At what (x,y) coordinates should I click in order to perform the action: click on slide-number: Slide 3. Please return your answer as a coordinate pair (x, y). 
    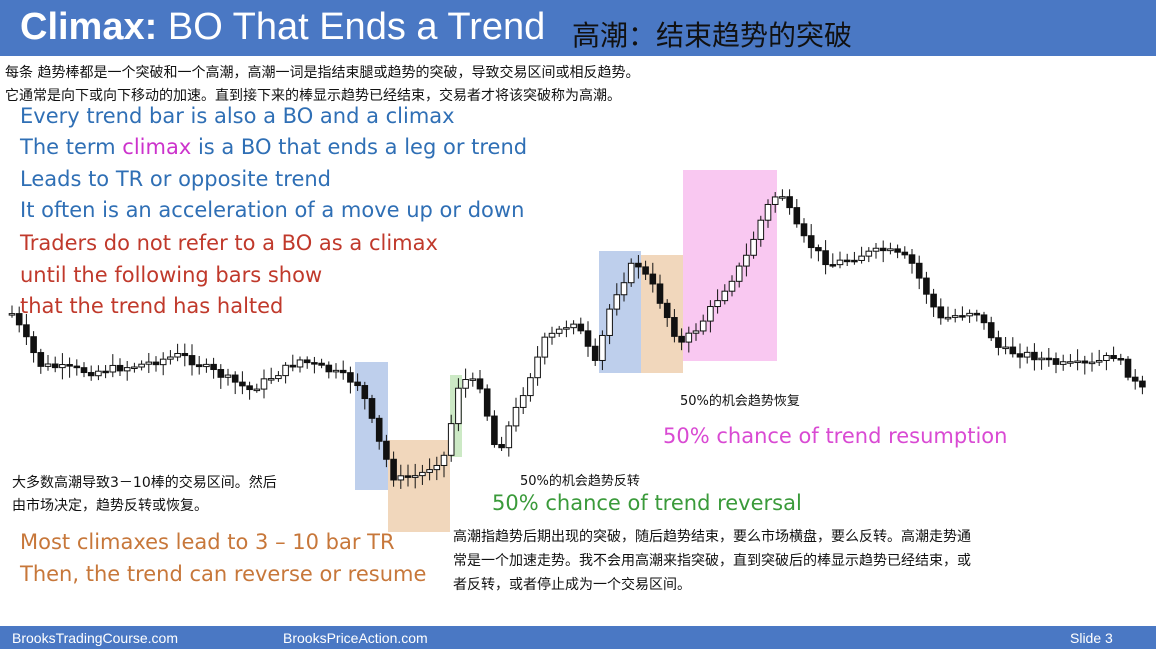
    Looking at the image, I should click on (1091, 638).